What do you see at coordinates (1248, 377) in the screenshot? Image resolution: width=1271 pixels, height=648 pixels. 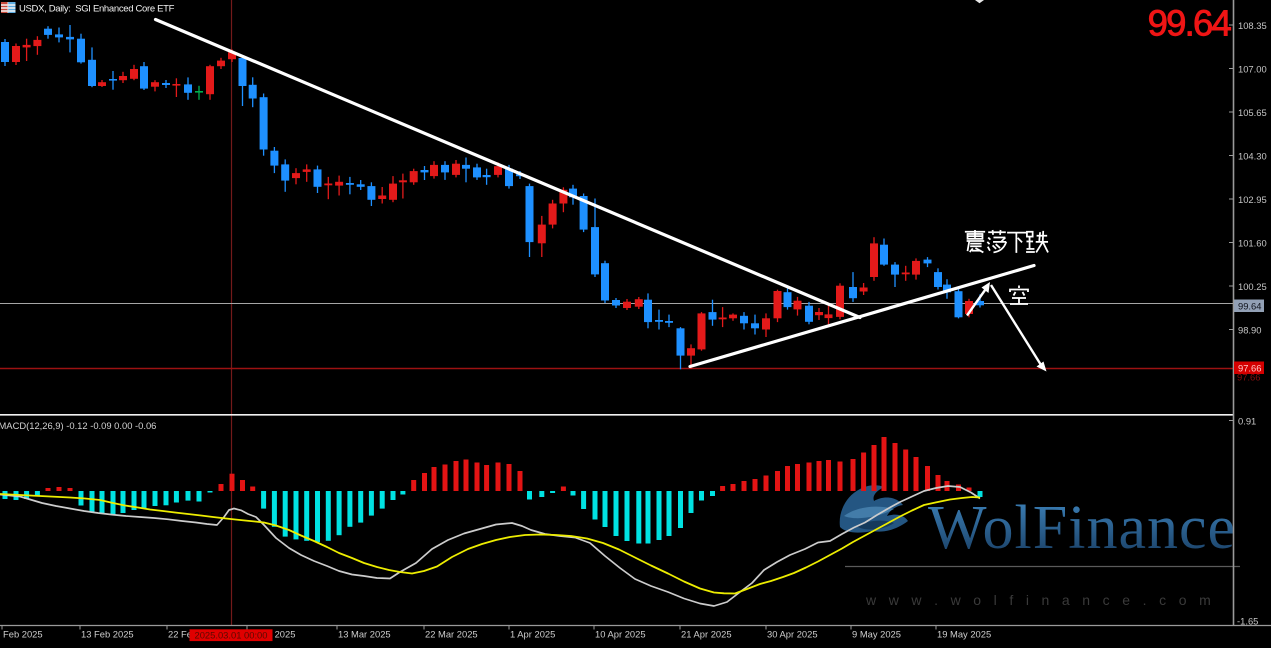 I see `svg-text: 97.66` at bounding box center [1248, 377].